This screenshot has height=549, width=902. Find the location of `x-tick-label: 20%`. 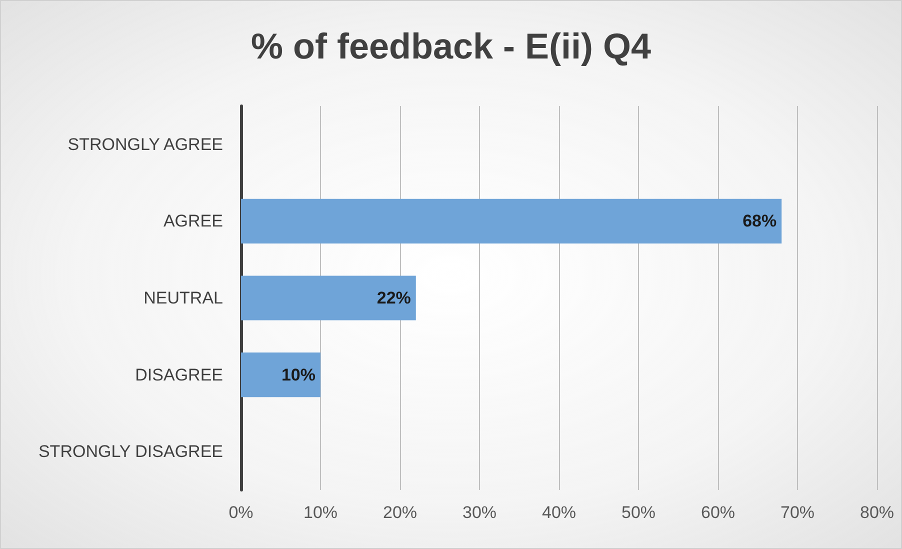

x-tick-label: 20% is located at coordinates (400, 512).